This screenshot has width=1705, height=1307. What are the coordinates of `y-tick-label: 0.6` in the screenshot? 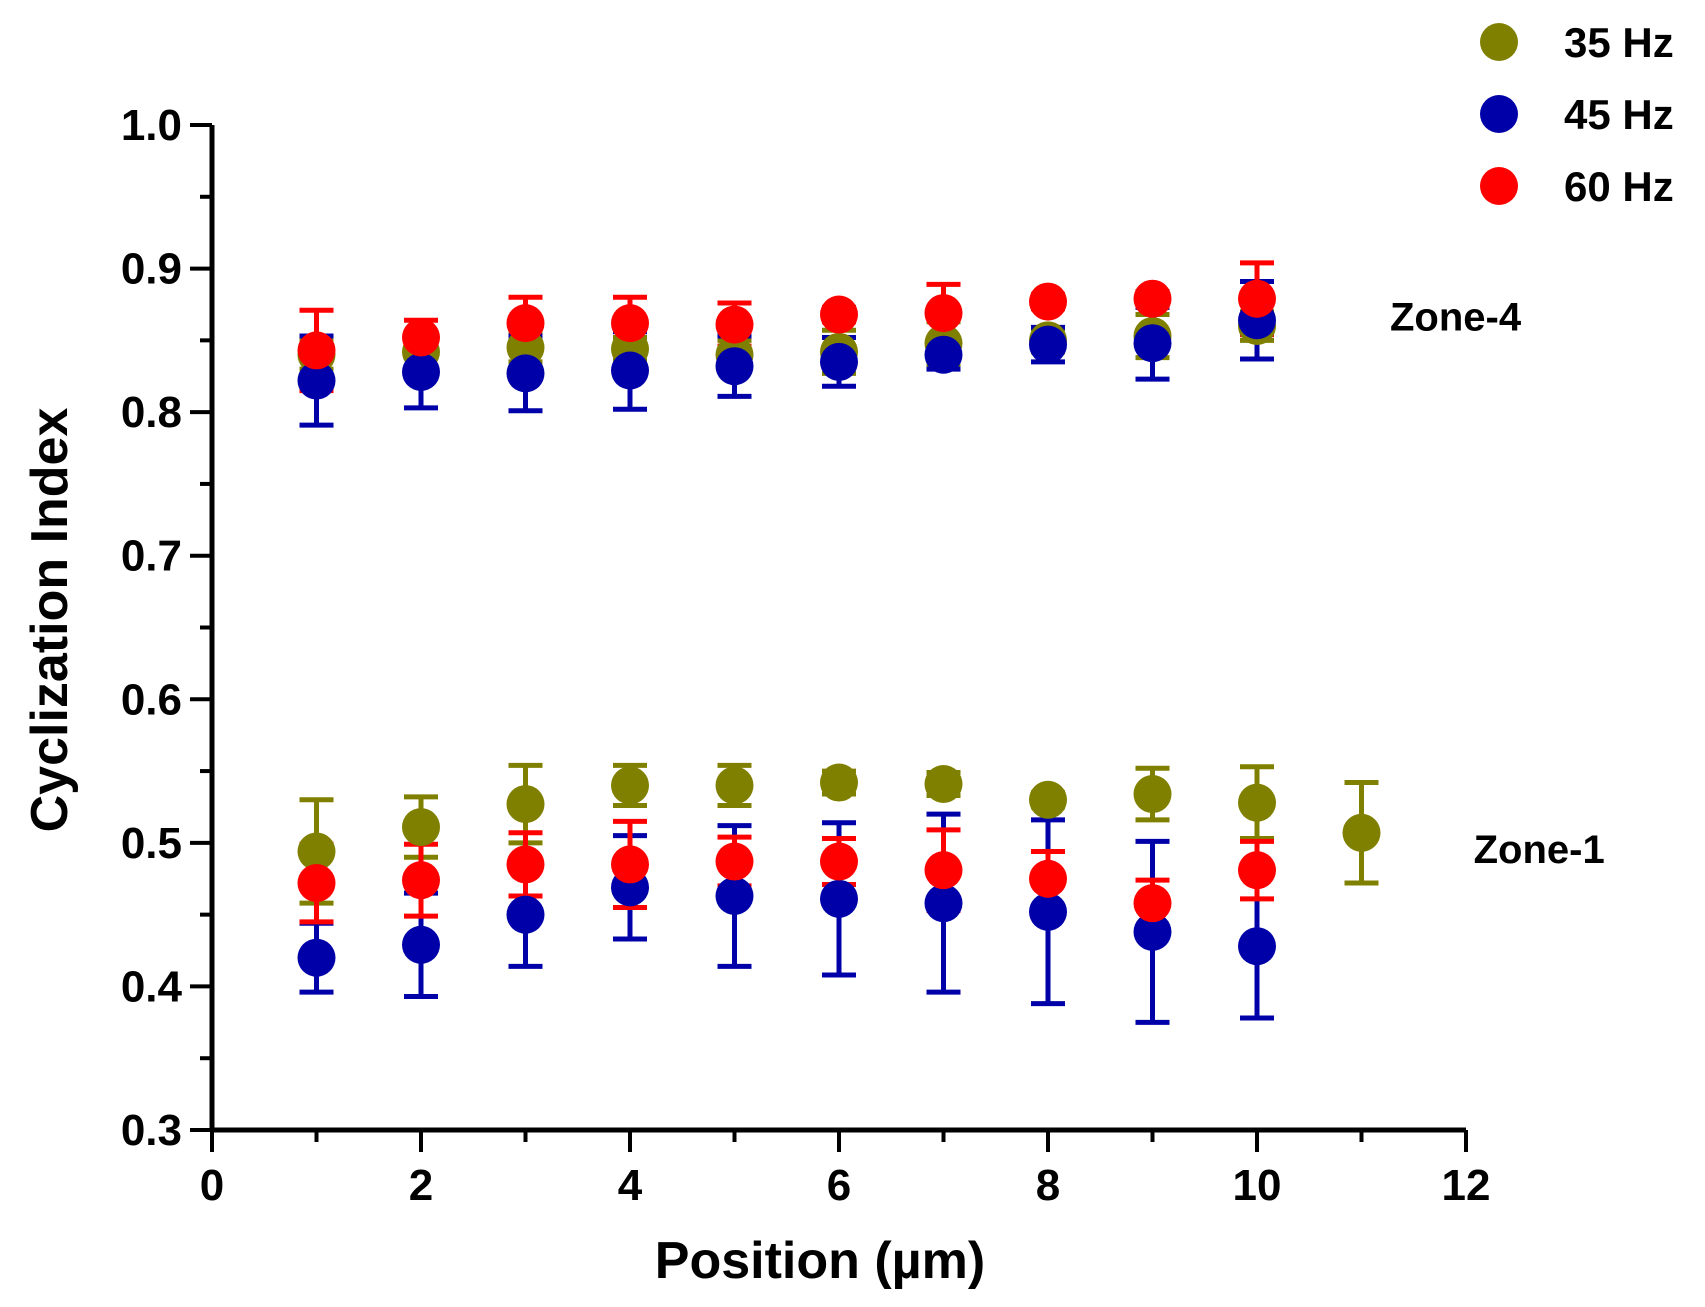 It's located at (151, 699).